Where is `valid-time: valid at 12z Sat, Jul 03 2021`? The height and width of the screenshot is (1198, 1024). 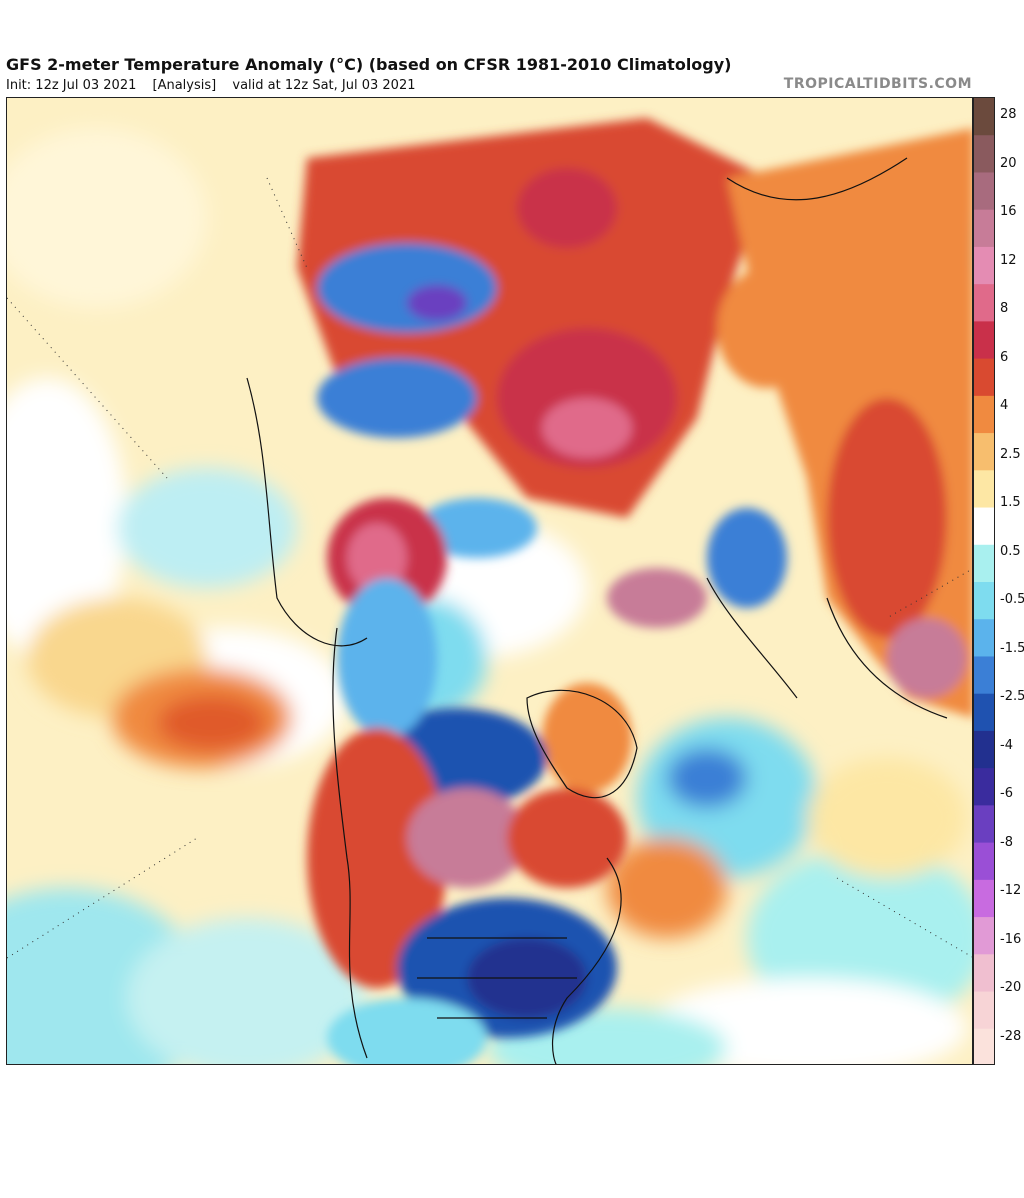 valid-time: valid at 12z Sat, Jul 03 2021 is located at coordinates (324, 85).